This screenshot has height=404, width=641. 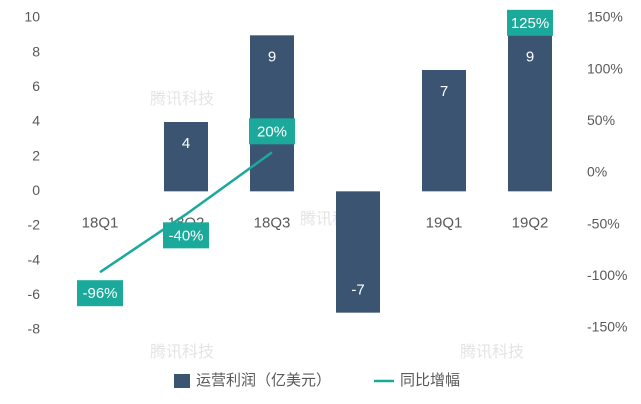 I want to click on y2-tick-label: -50%, so click(x=603, y=223).